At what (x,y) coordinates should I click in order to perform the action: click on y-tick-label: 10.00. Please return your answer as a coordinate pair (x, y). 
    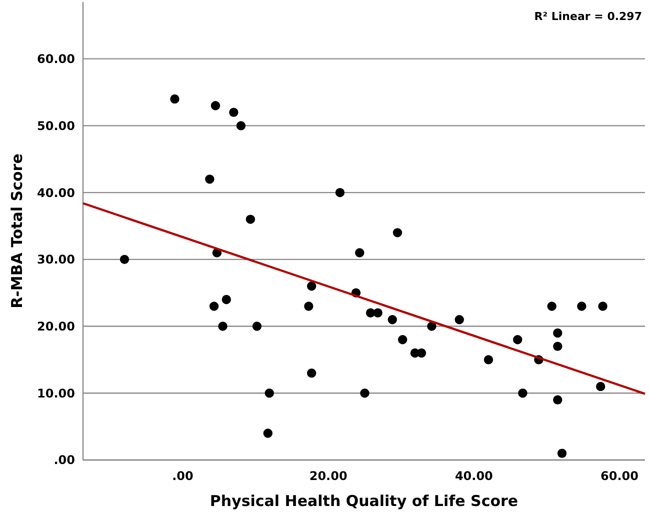
    Looking at the image, I should click on (56, 393).